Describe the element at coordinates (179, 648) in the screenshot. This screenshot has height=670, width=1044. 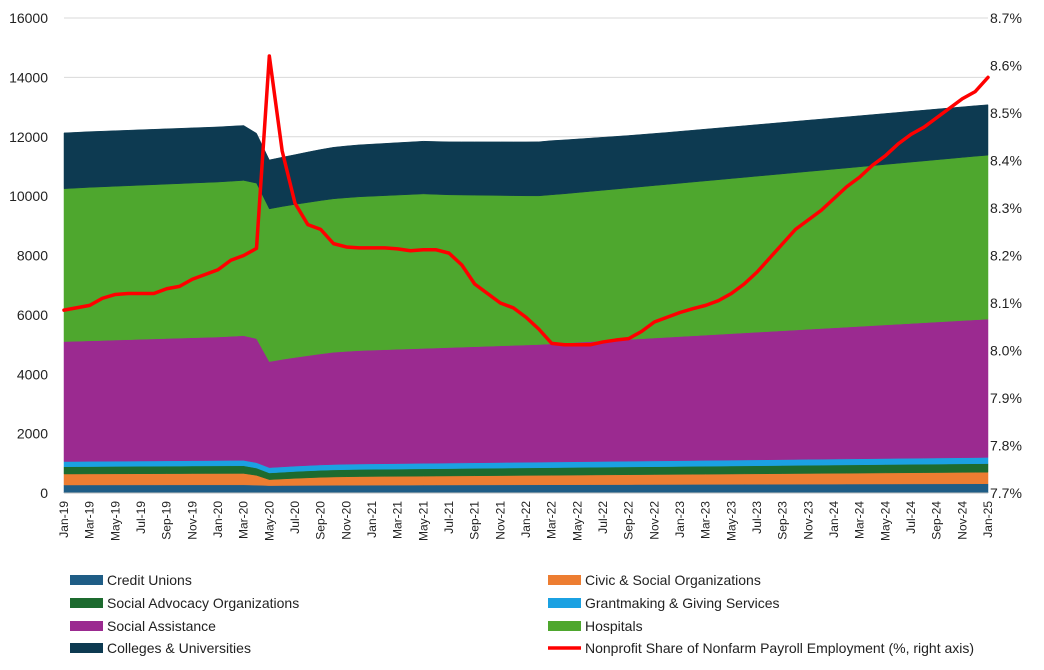
I see `legend-label: Colleges & Universities` at that location.